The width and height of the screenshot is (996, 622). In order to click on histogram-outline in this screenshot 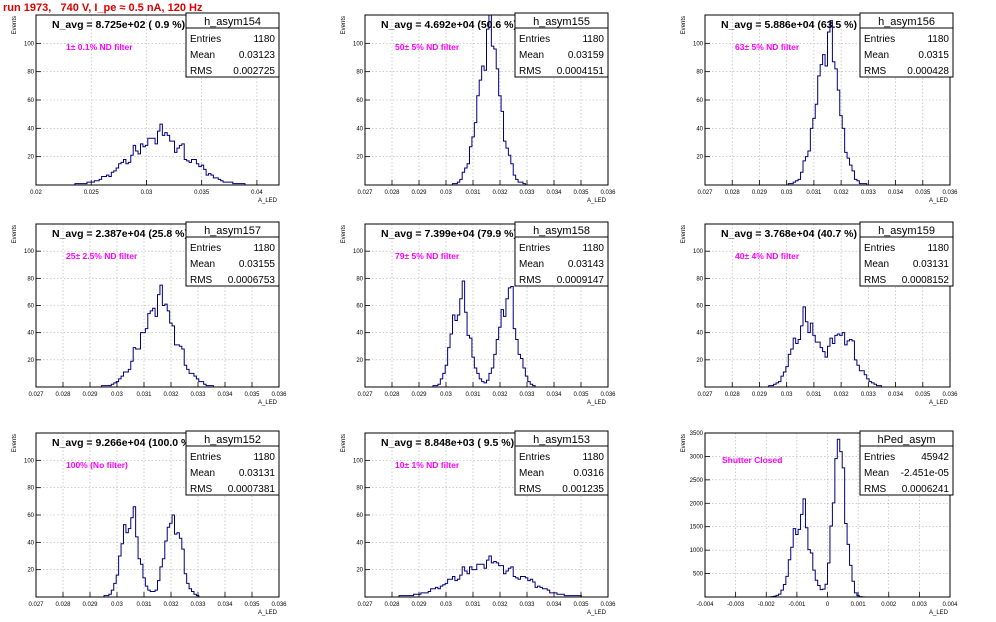, I will do `click(157, 336)`.